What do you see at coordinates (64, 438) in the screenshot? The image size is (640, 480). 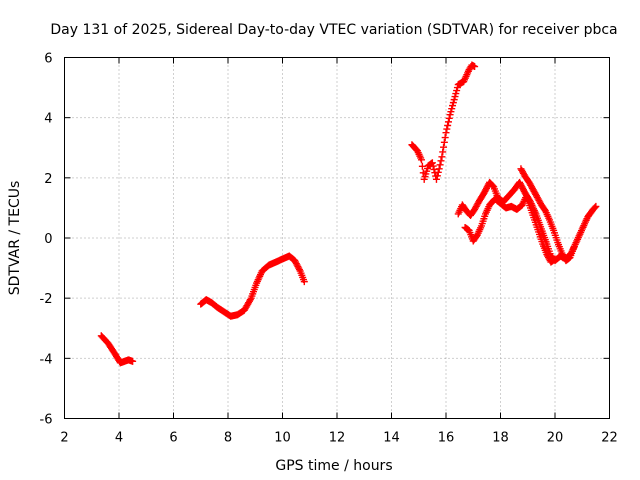 I see `x-tick-label: 2` at bounding box center [64, 438].